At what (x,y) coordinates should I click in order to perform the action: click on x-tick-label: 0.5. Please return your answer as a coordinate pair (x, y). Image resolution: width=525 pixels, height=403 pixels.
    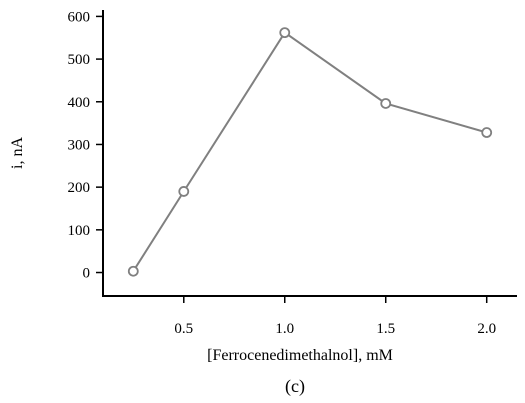
    Looking at the image, I should click on (183, 329).